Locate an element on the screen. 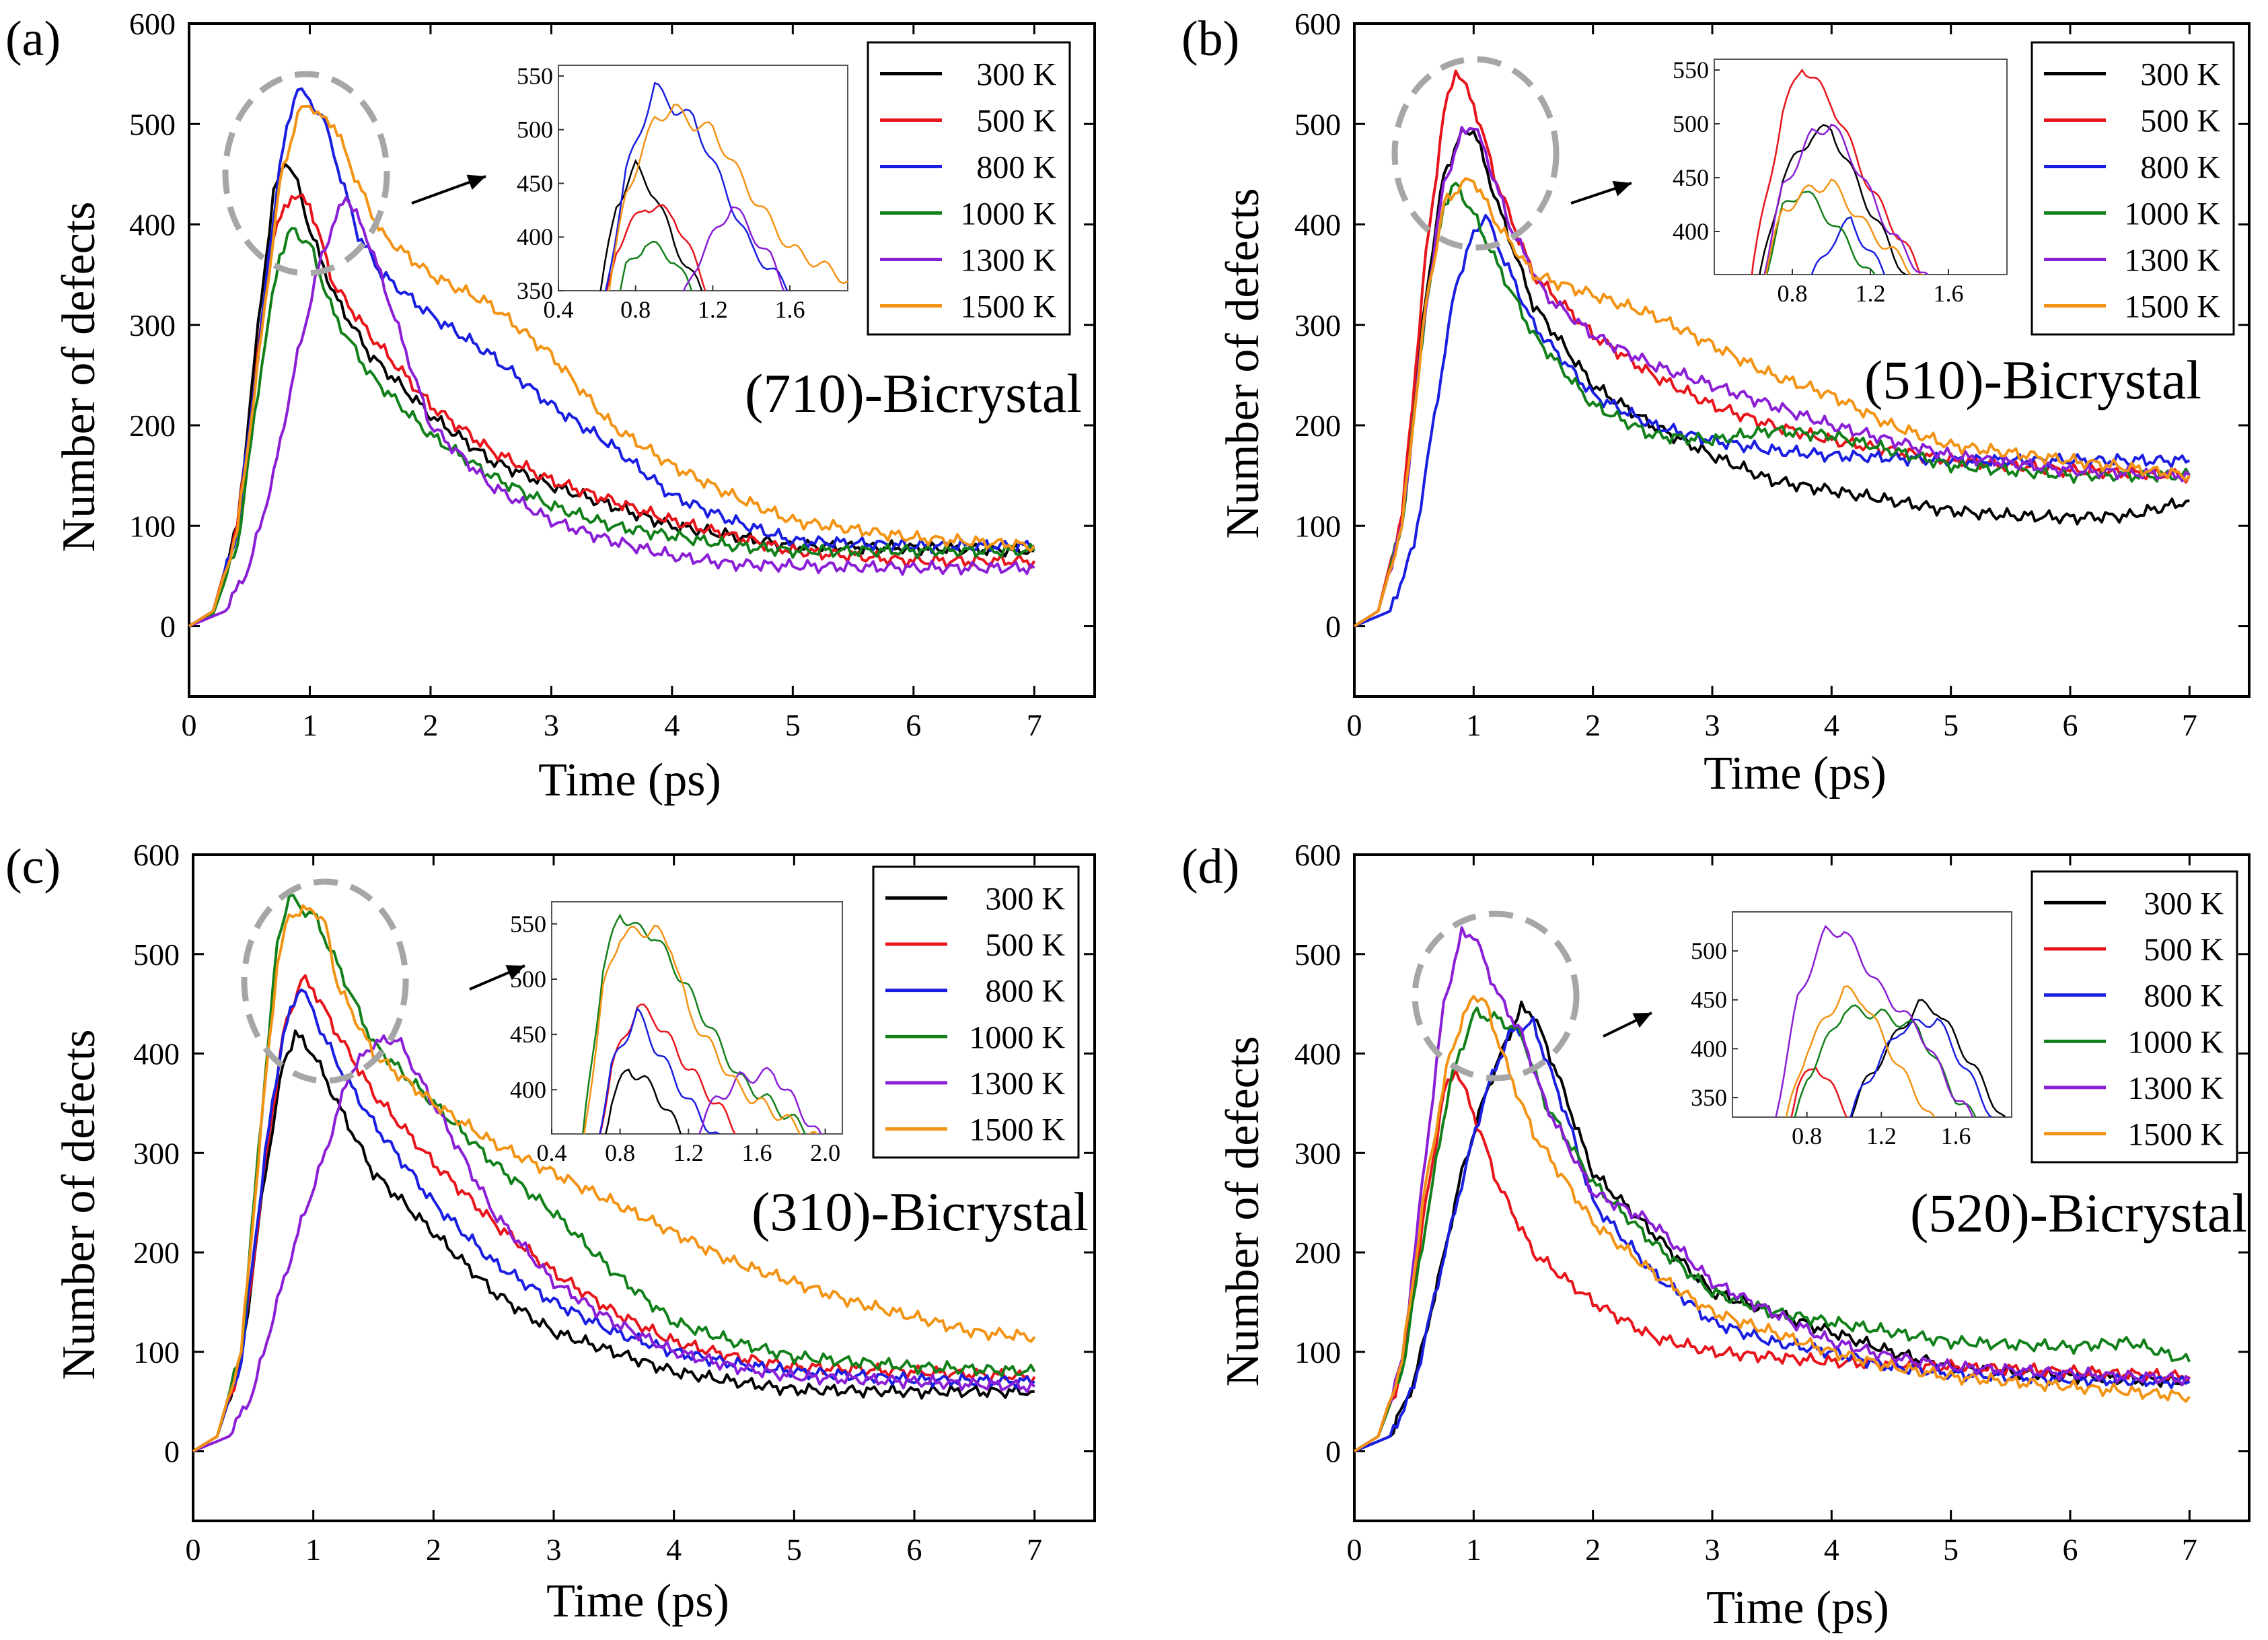  x-tick-label: 2 is located at coordinates (1593, 725).